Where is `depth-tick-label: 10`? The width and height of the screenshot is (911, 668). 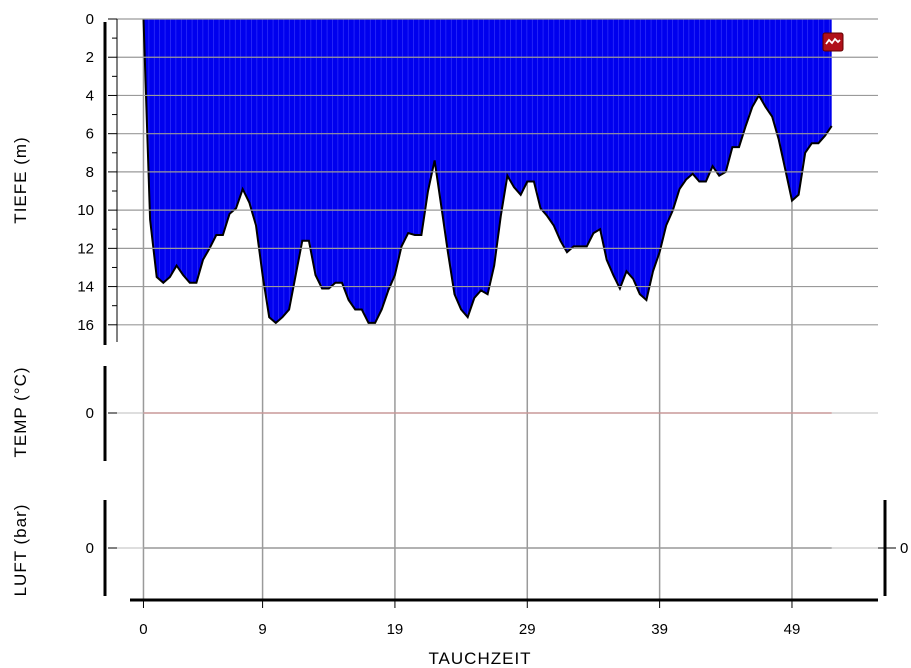
depth-tick-label: 10 is located at coordinates (85, 210).